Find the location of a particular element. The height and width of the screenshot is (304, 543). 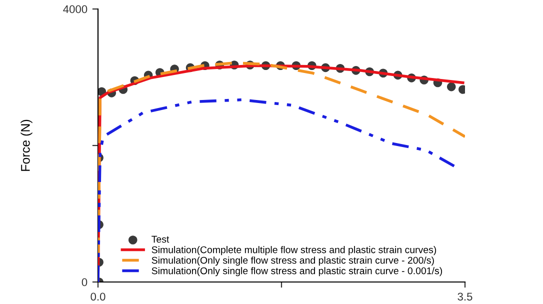

y-tick-label: 4000 is located at coordinates (75, 9).